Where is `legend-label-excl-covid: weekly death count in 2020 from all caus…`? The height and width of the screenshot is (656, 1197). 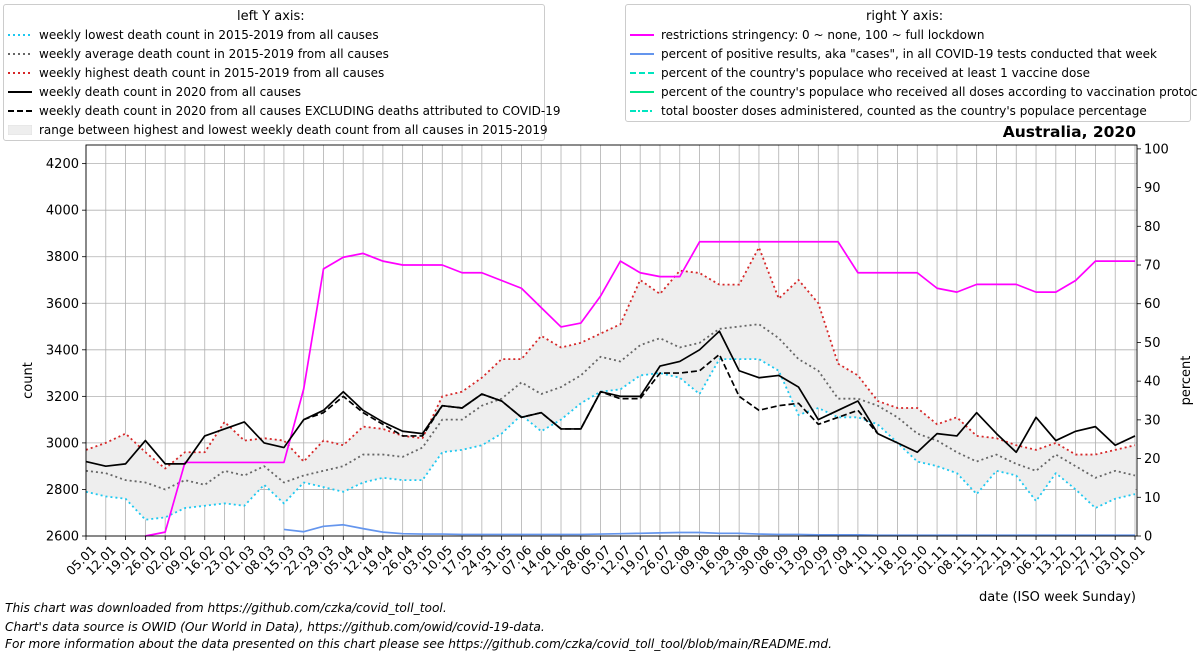 legend-label-excl-covid: weekly death count in 2020 from all caus… is located at coordinates (300, 111).